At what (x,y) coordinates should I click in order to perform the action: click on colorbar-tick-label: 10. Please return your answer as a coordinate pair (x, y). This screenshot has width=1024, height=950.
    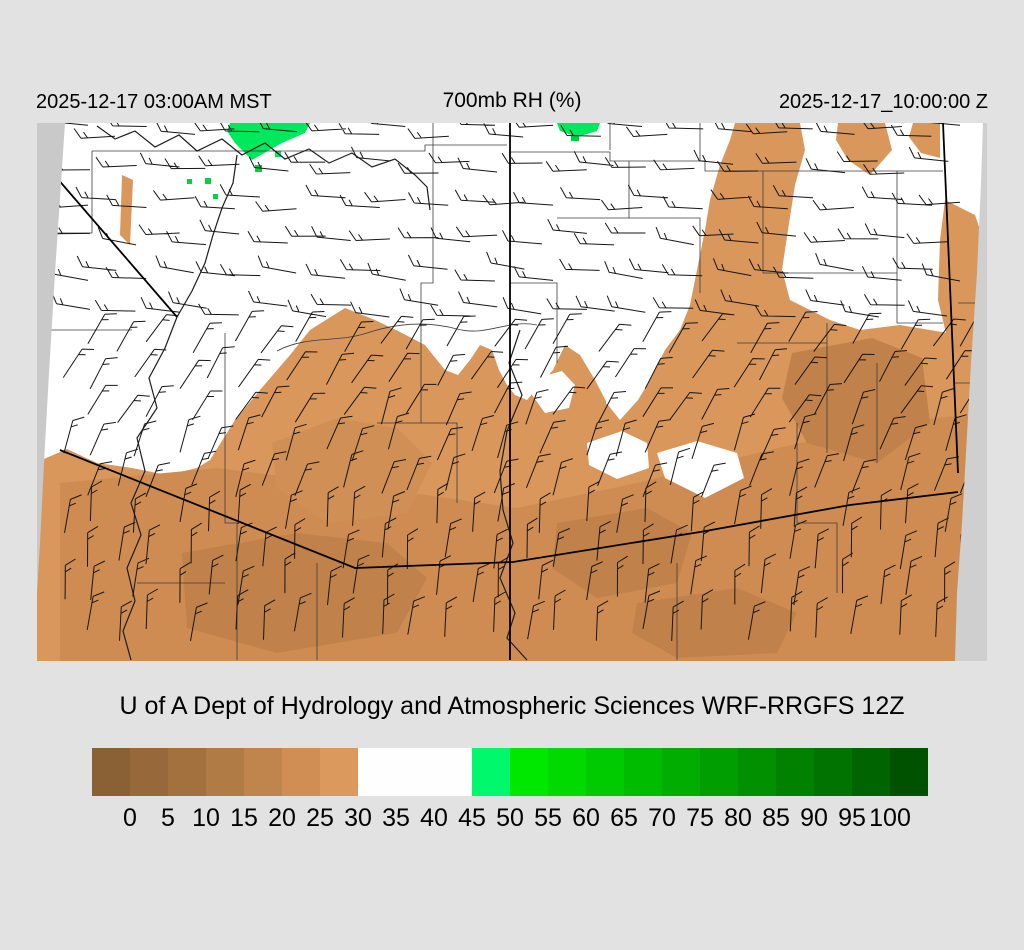
    Looking at the image, I should click on (206, 818).